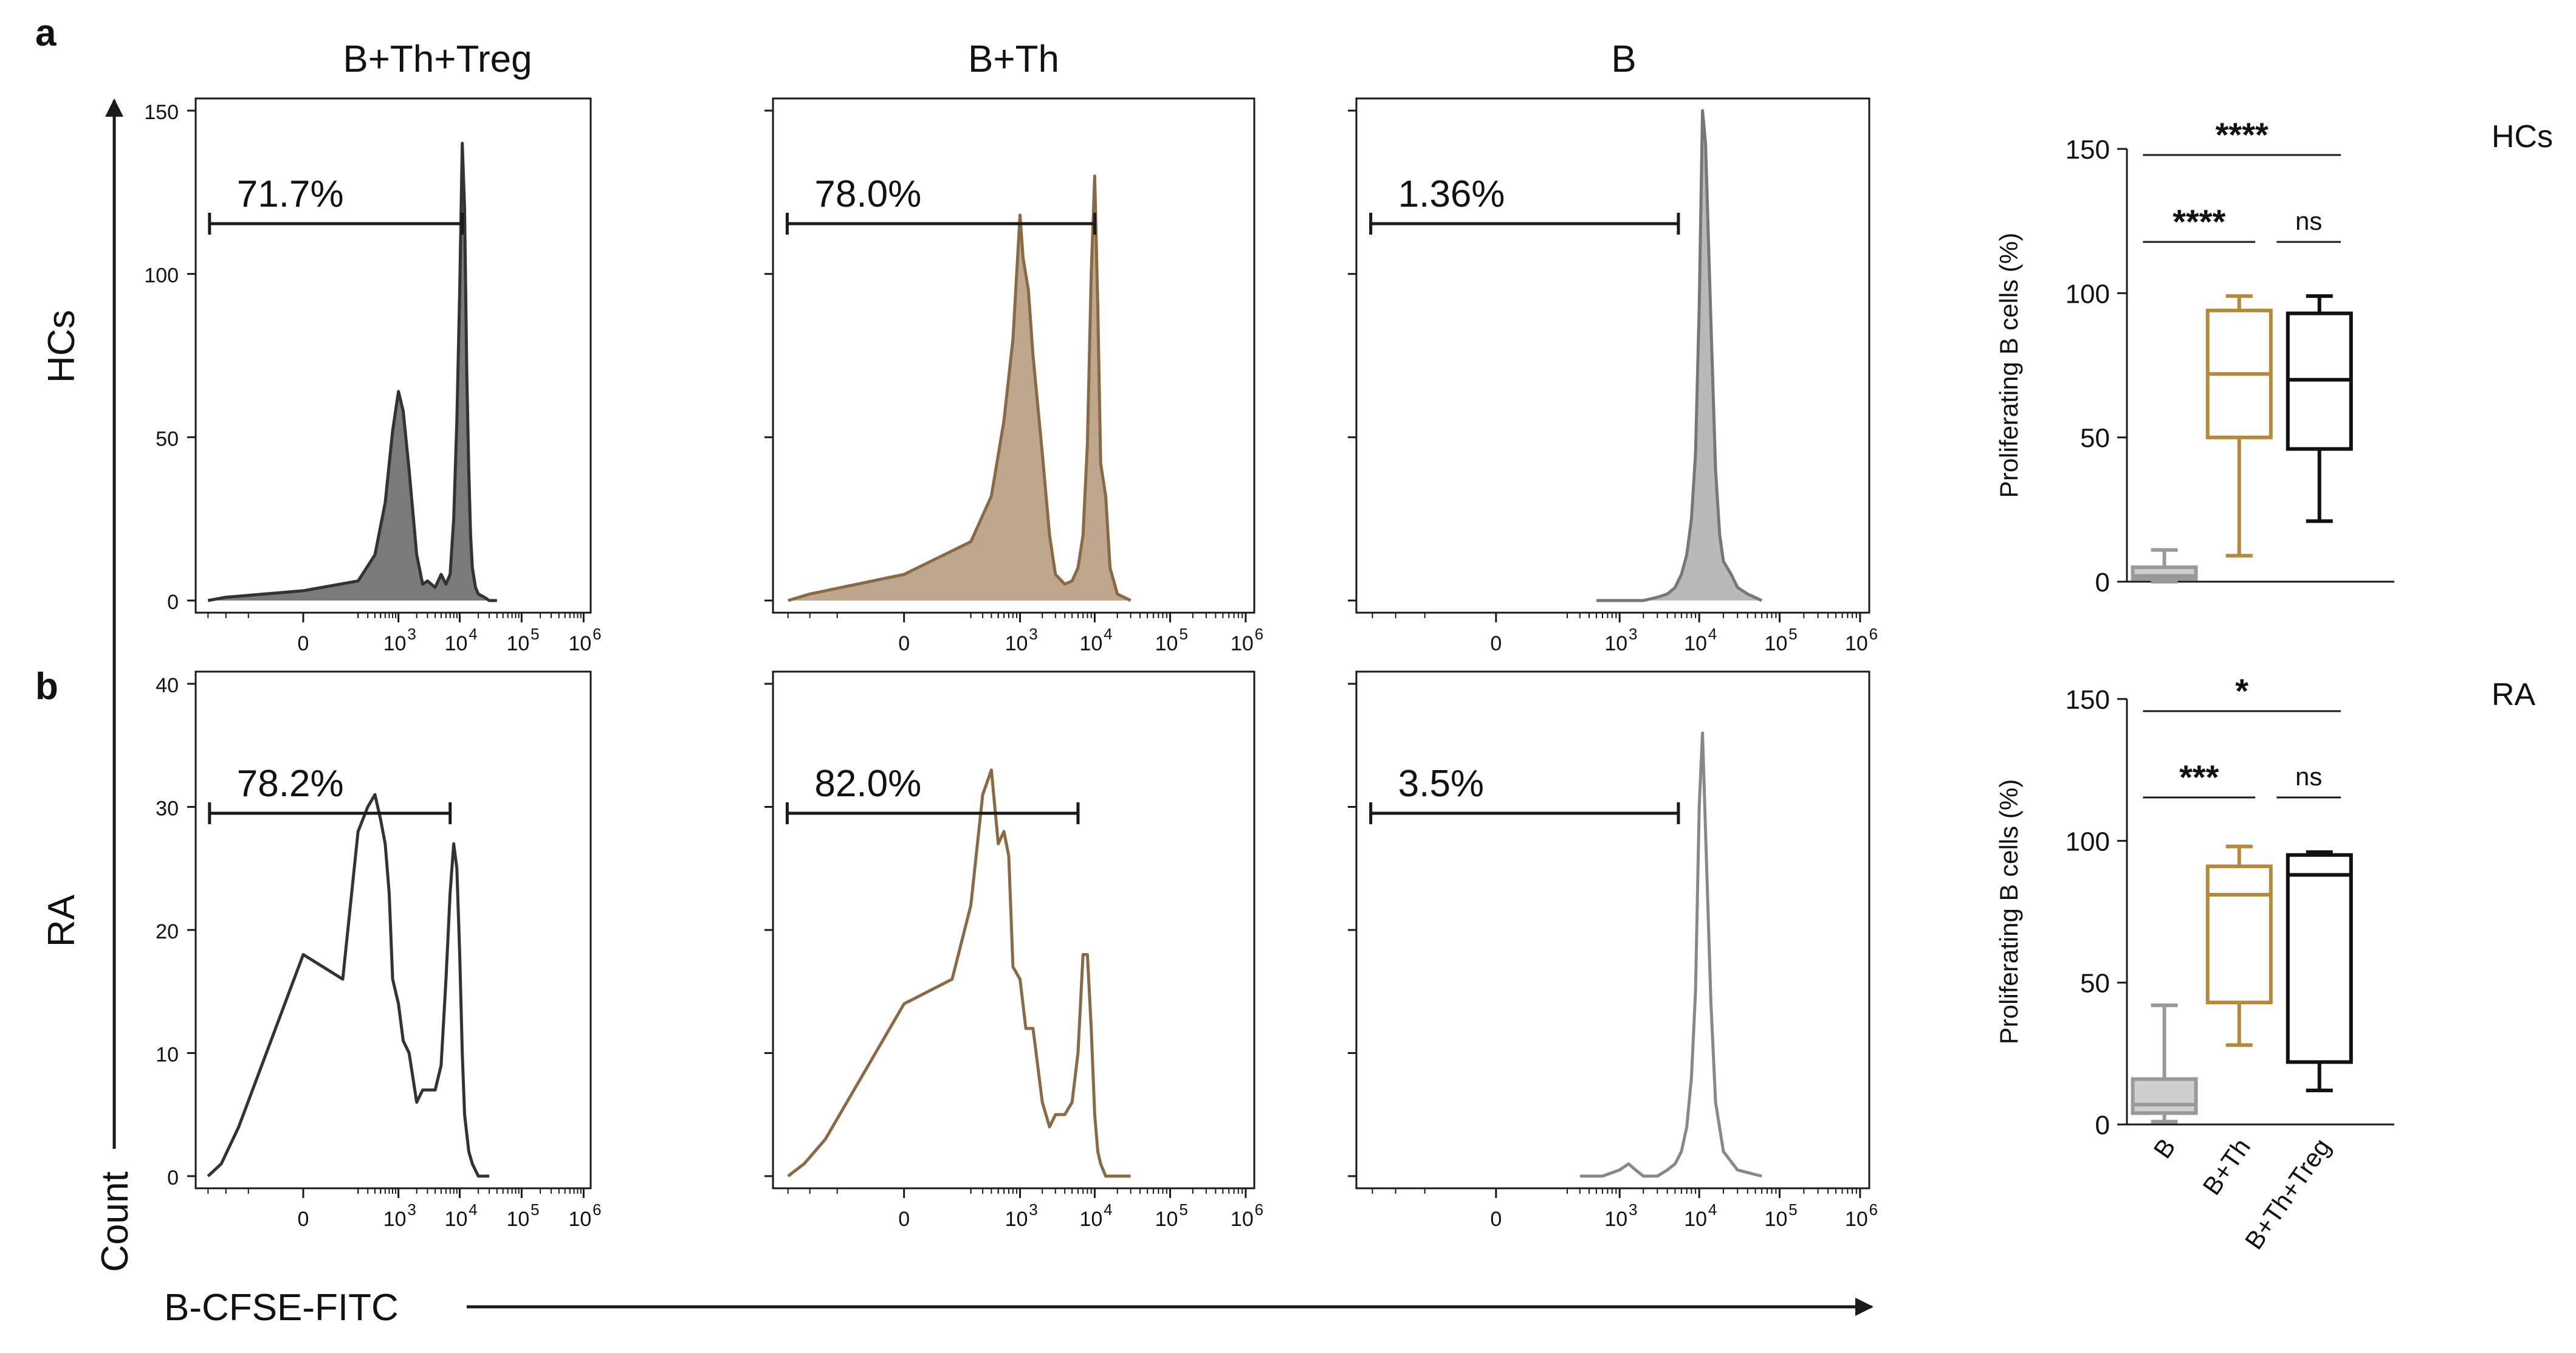  Describe the element at coordinates (1441, 784) in the screenshot. I see `gate-percent-label: 3.5%` at that location.